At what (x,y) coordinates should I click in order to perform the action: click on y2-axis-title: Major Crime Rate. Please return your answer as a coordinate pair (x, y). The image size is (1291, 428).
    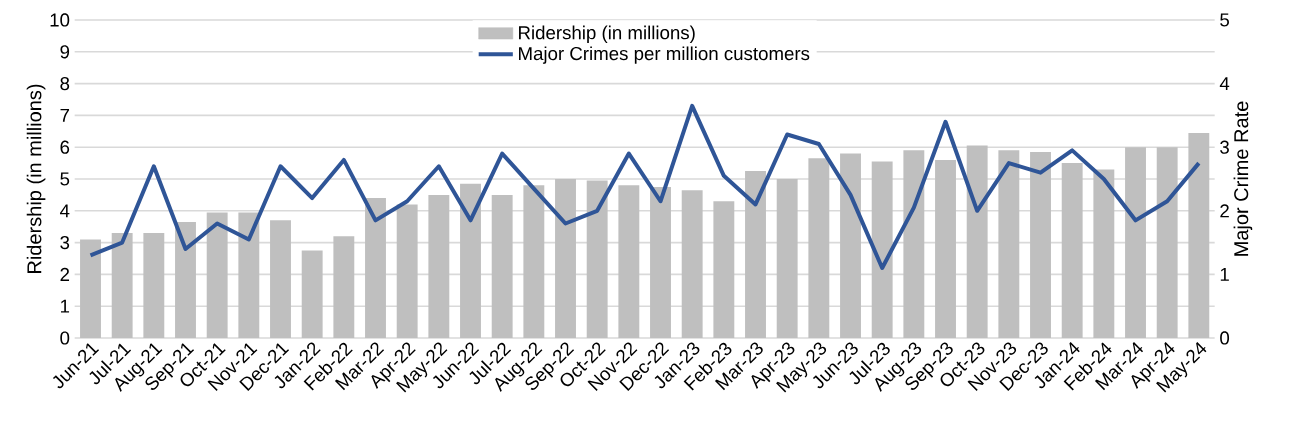
    Looking at the image, I should click on (1243, 178).